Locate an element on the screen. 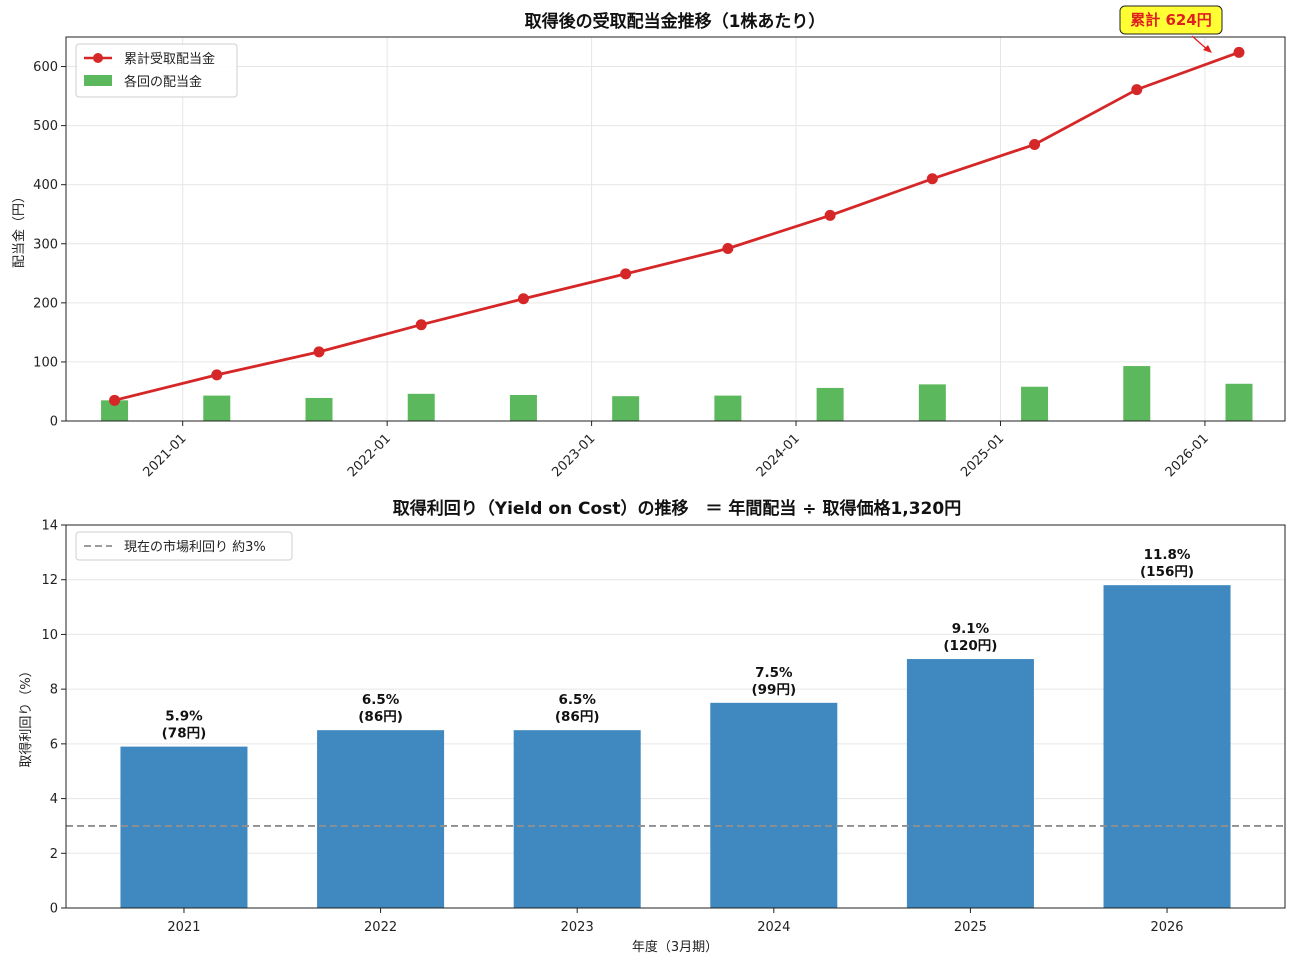 The width and height of the screenshot is (1296, 968). top-y-tick-label: 0 is located at coordinates (54, 422).